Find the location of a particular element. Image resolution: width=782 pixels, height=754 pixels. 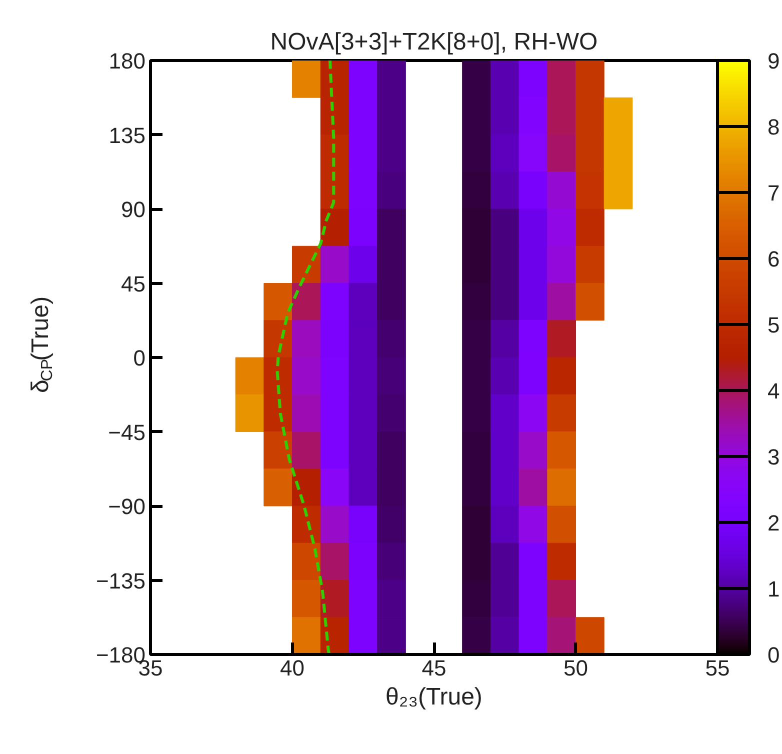

color-bar-label: 8 is located at coordinates (774, 127).